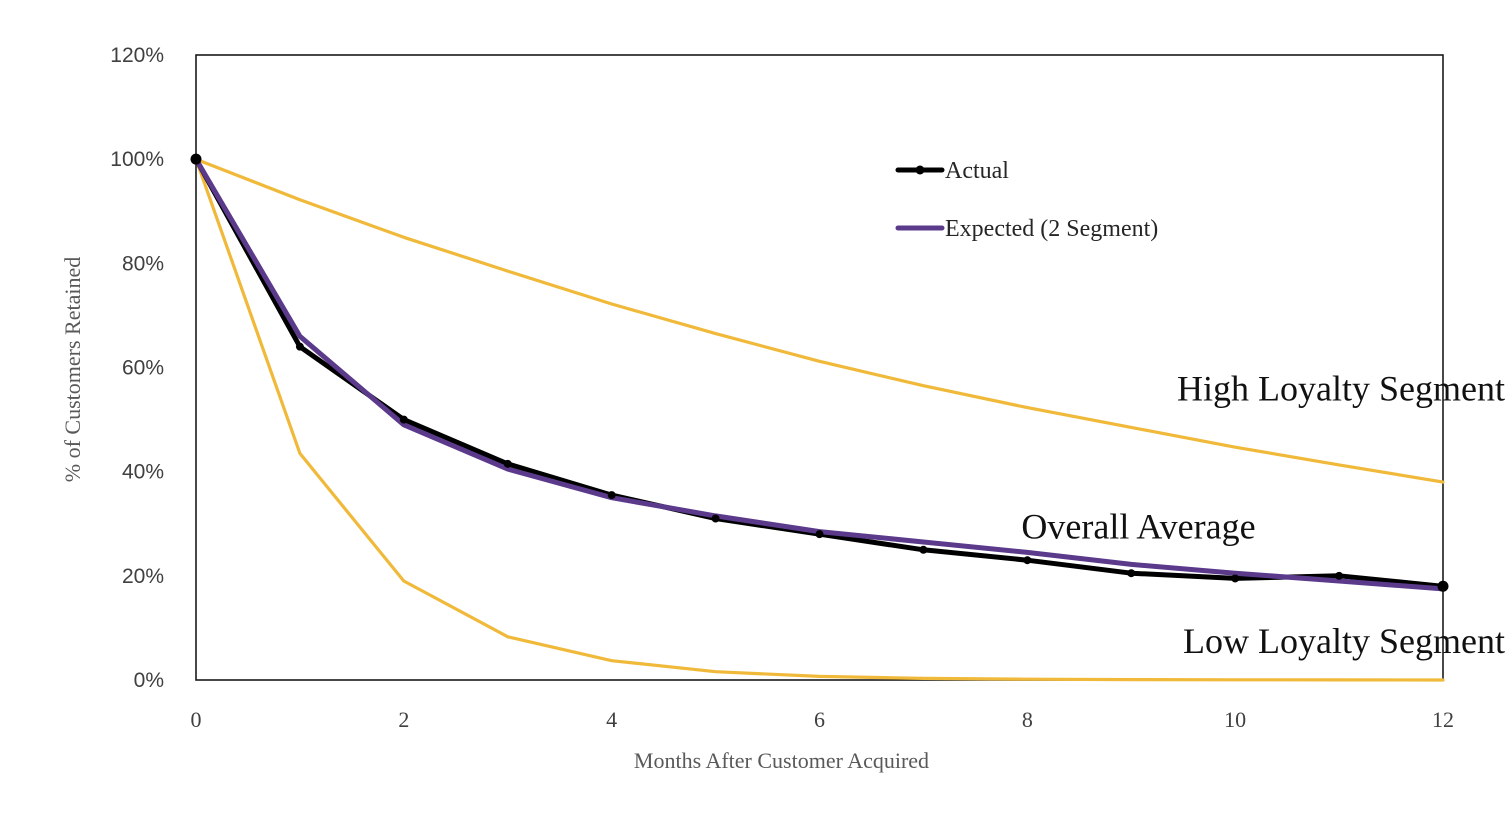 This screenshot has height=825, width=1512. I want to click on legend-item: Actual, so click(952, 171).